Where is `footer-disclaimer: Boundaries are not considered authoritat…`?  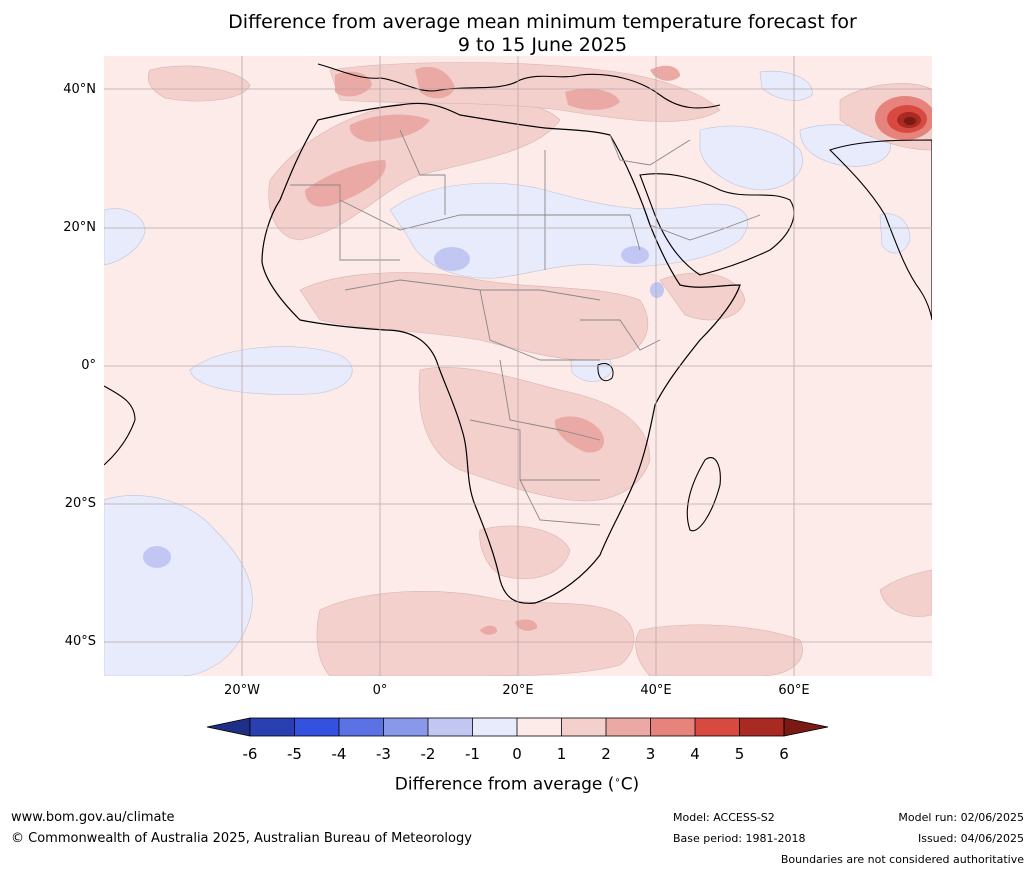 footer-disclaimer: Boundaries are not considered authoritat… is located at coordinates (902, 859).